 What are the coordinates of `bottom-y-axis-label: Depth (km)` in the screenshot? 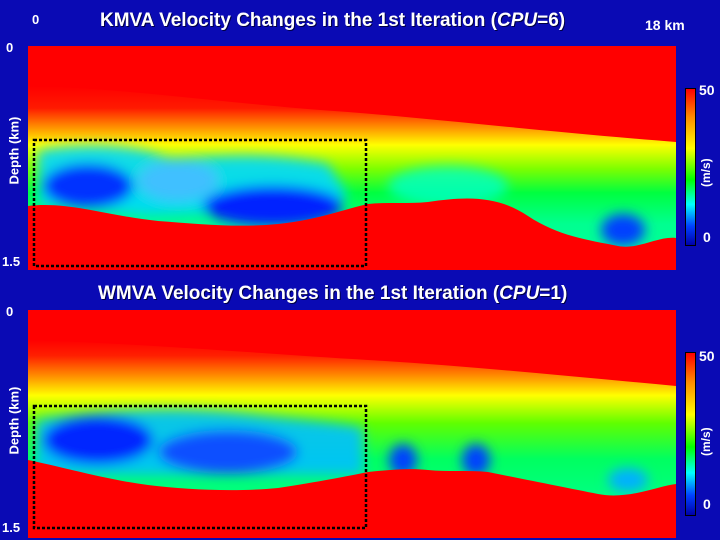 It's located at (14, 420).